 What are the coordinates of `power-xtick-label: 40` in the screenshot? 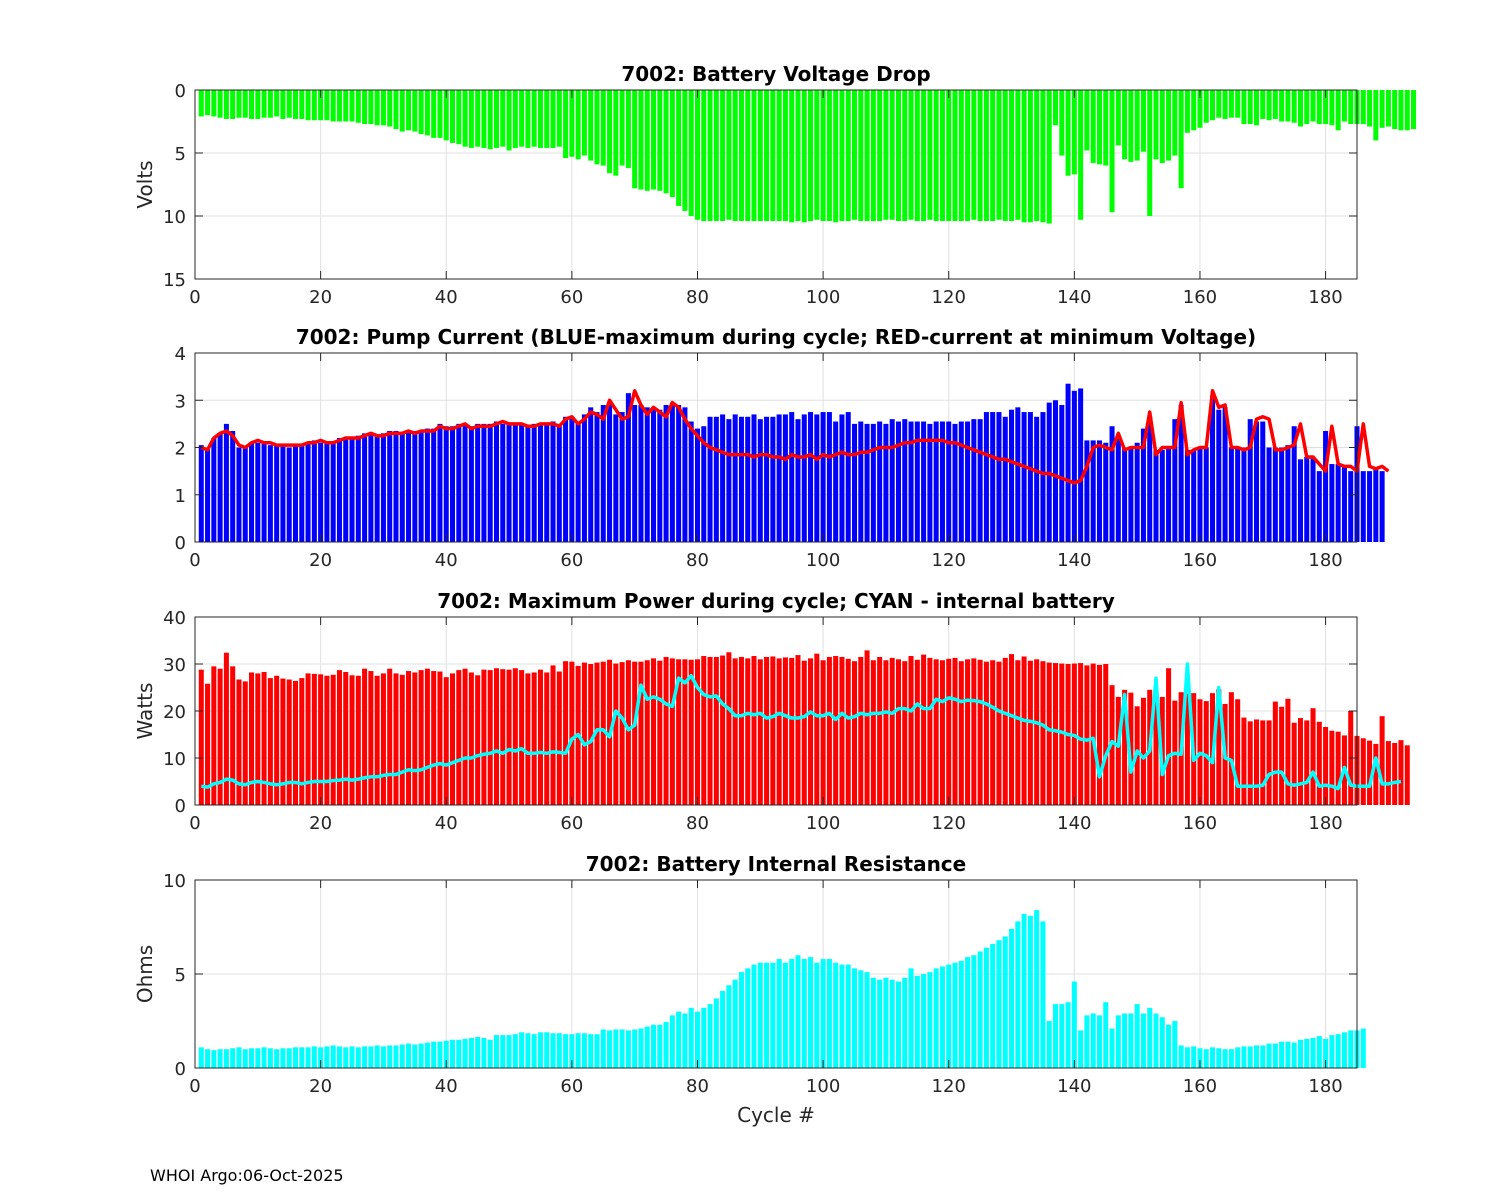 It's located at (446, 823).